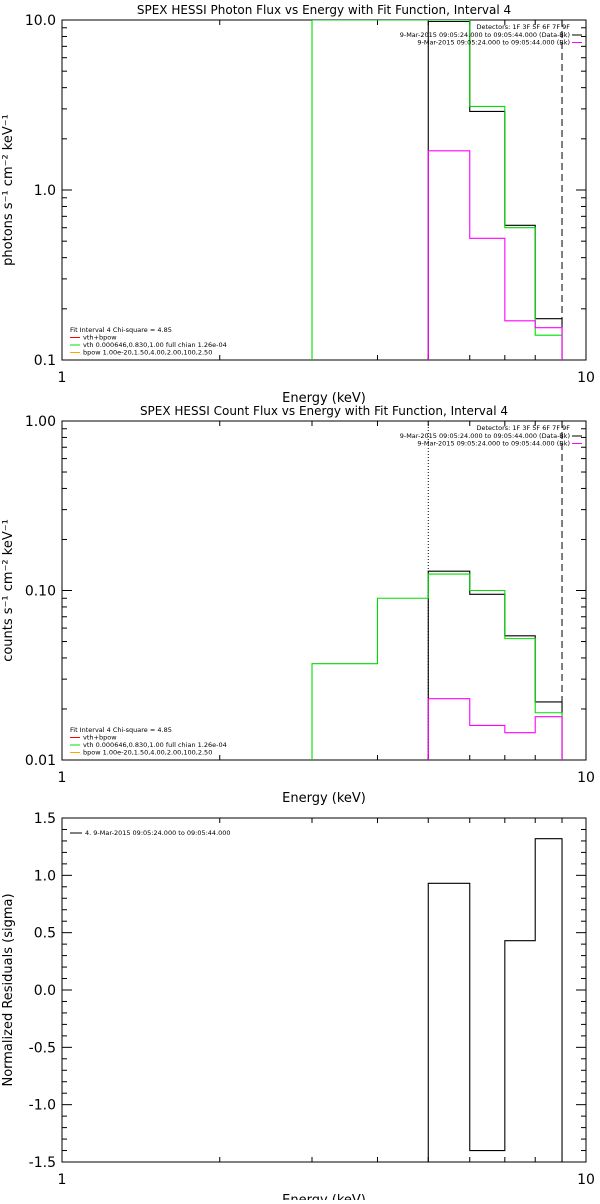 The height and width of the screenshot is (1204, 600). I want to click on y-tick-label: 1.5, so click(45, 819).